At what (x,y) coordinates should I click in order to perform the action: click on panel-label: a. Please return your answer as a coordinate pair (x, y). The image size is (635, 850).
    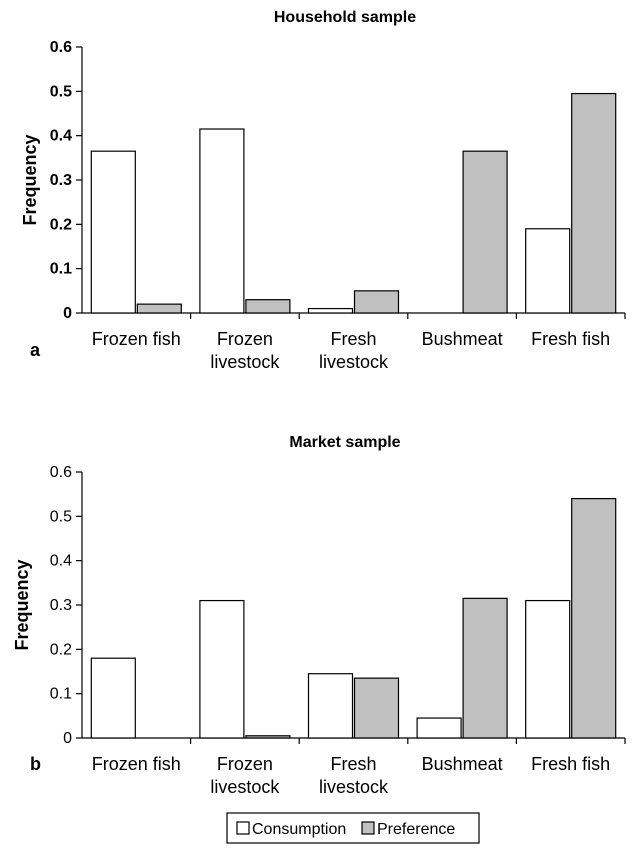
    Looking at the image, I should click on (35, 350).